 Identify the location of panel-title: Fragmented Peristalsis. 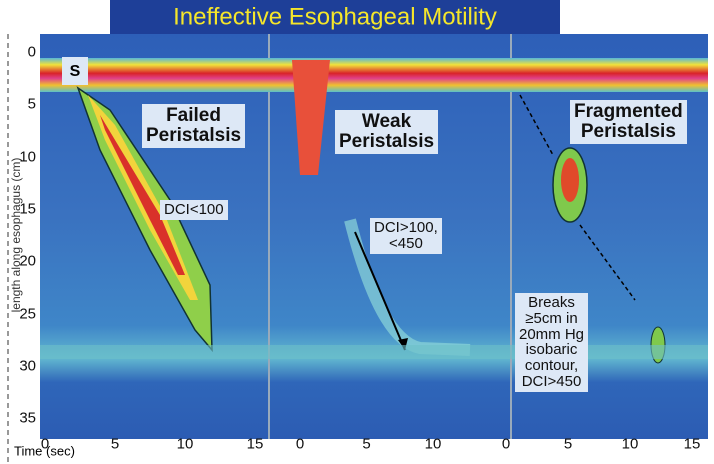
(628, 122).